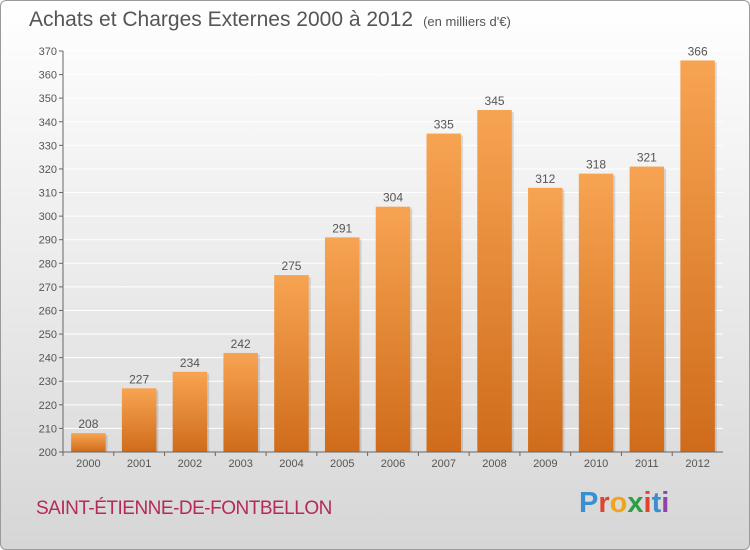  Describe the element at coordinates (48, 217) in the screenshot. I see `y-tick-label: 300` at that location.